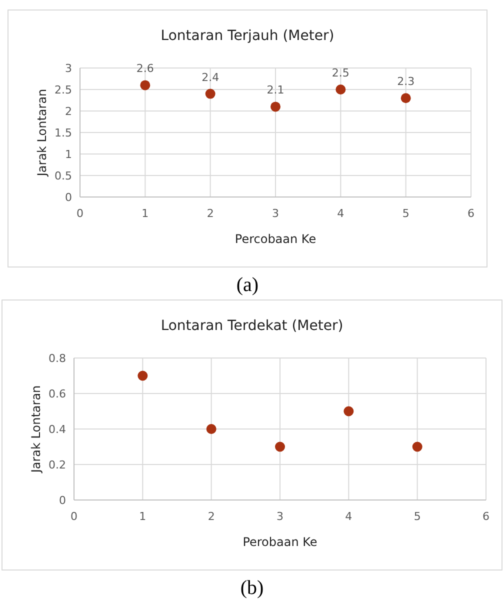 The width and height of the screenshot is (504, 600). What do you see at coordinates (275, 90) in the screenshot?
I see `data-label: 2.1` at bounding box center [275, 90].